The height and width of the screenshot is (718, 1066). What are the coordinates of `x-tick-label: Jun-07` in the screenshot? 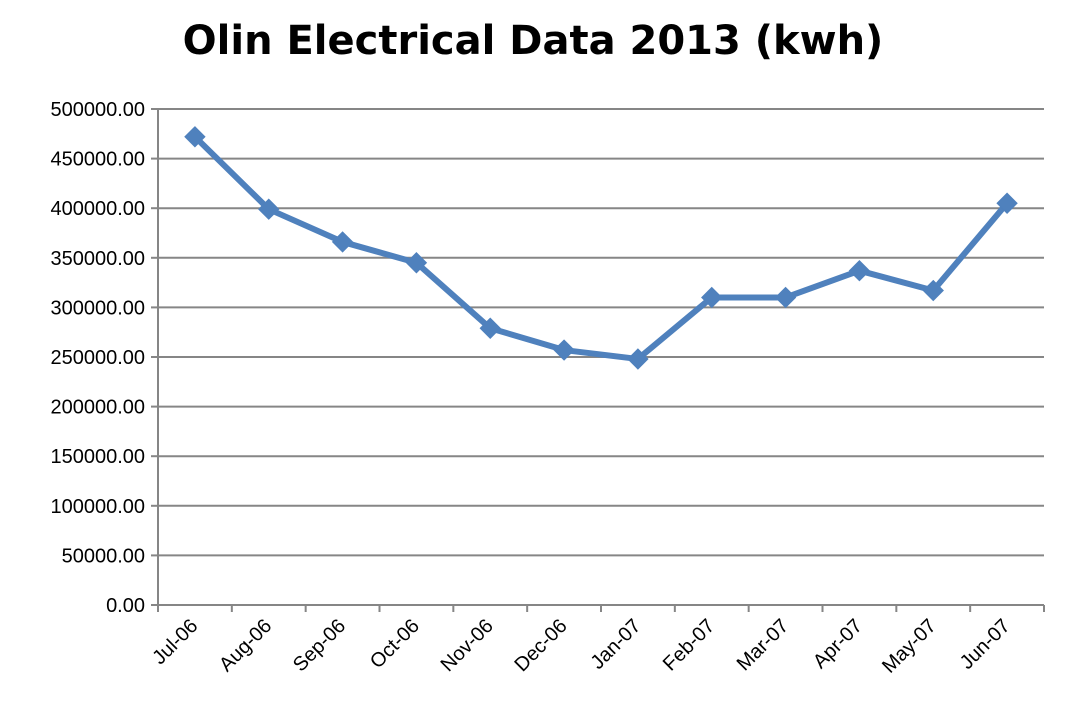 It's located at (985, 644).